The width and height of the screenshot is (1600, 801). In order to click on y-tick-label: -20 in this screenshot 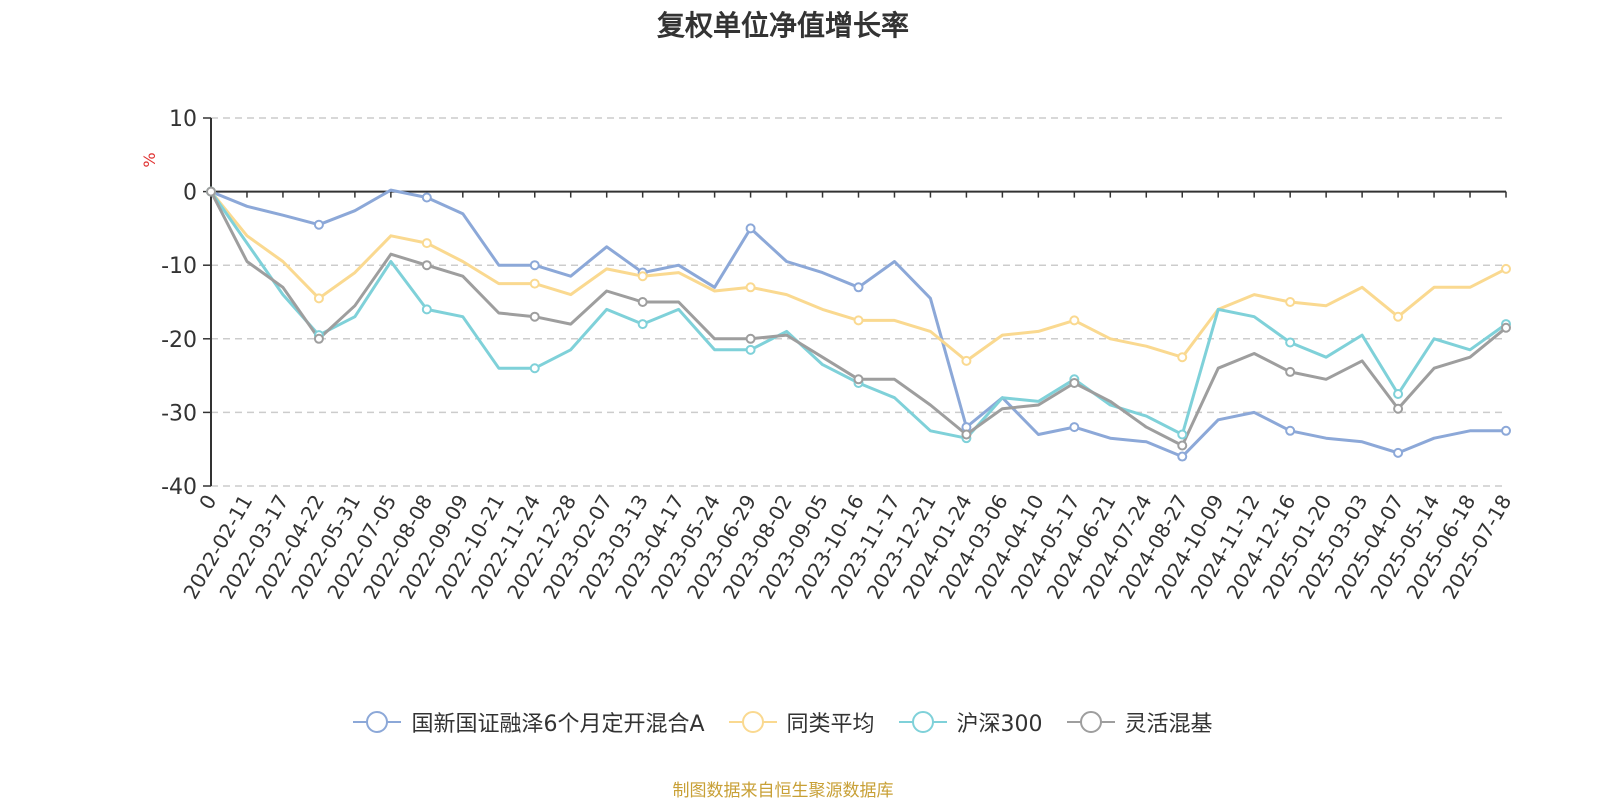, I will do `click(179, 340)`.